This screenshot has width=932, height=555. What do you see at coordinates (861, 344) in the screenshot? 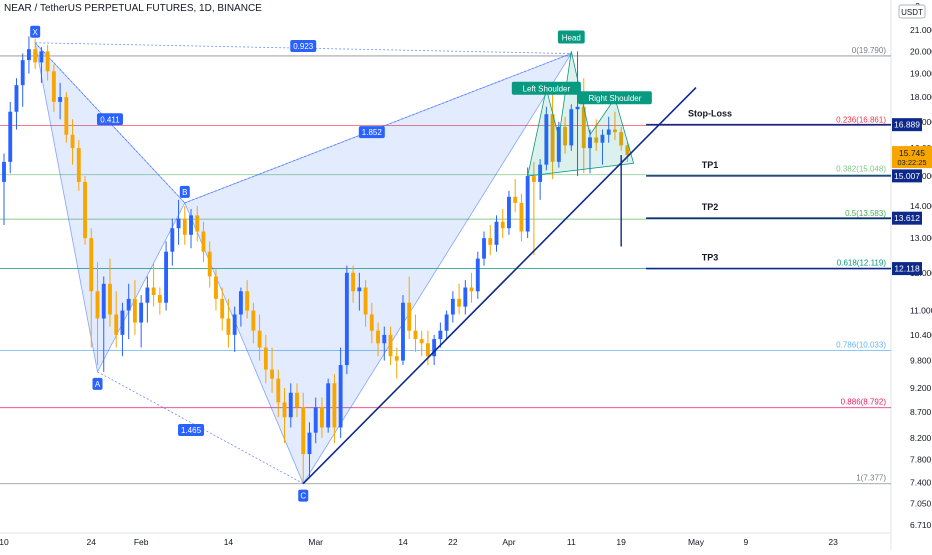
I see `fib-label-0.786: 0.786(10.033)` at bounding box center [861, 344].